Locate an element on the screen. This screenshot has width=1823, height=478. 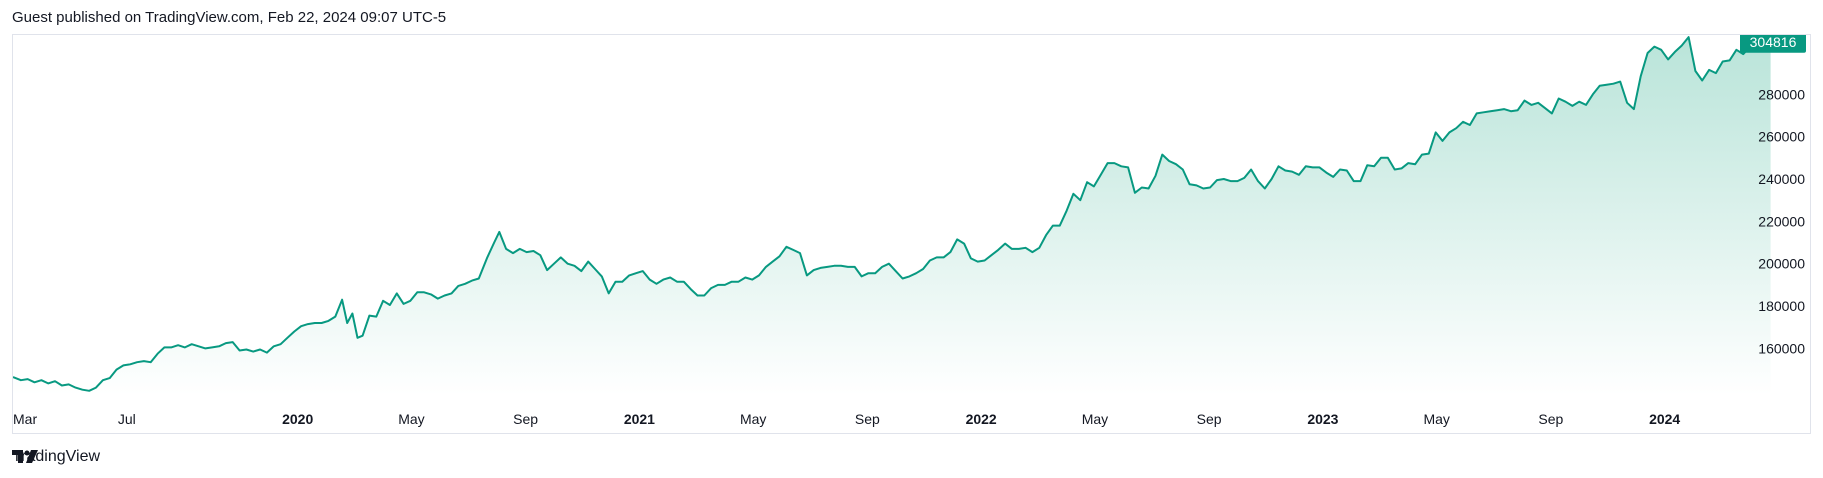
y-tick-label: 260000 is located at coordinates (1781, 137).